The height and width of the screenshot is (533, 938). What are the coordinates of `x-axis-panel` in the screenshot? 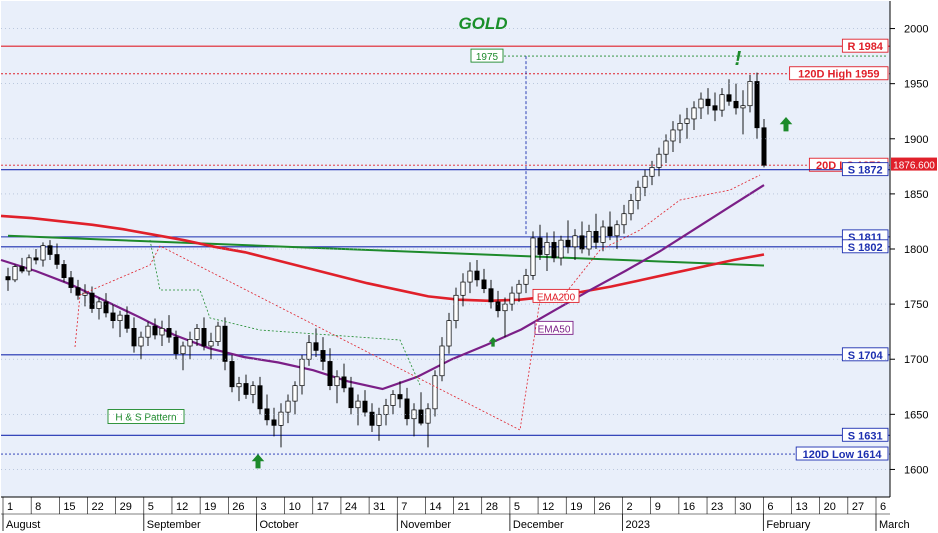 It's located at (445, 514).